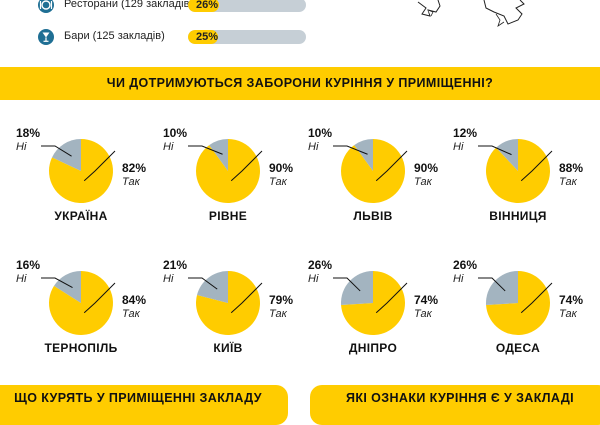 This screenshot has width=600, height=425. What do you see at coordinates (207, 5) in the screenshot?
I see `venue-stat-value: 26%` at bounding box center [207, 5].